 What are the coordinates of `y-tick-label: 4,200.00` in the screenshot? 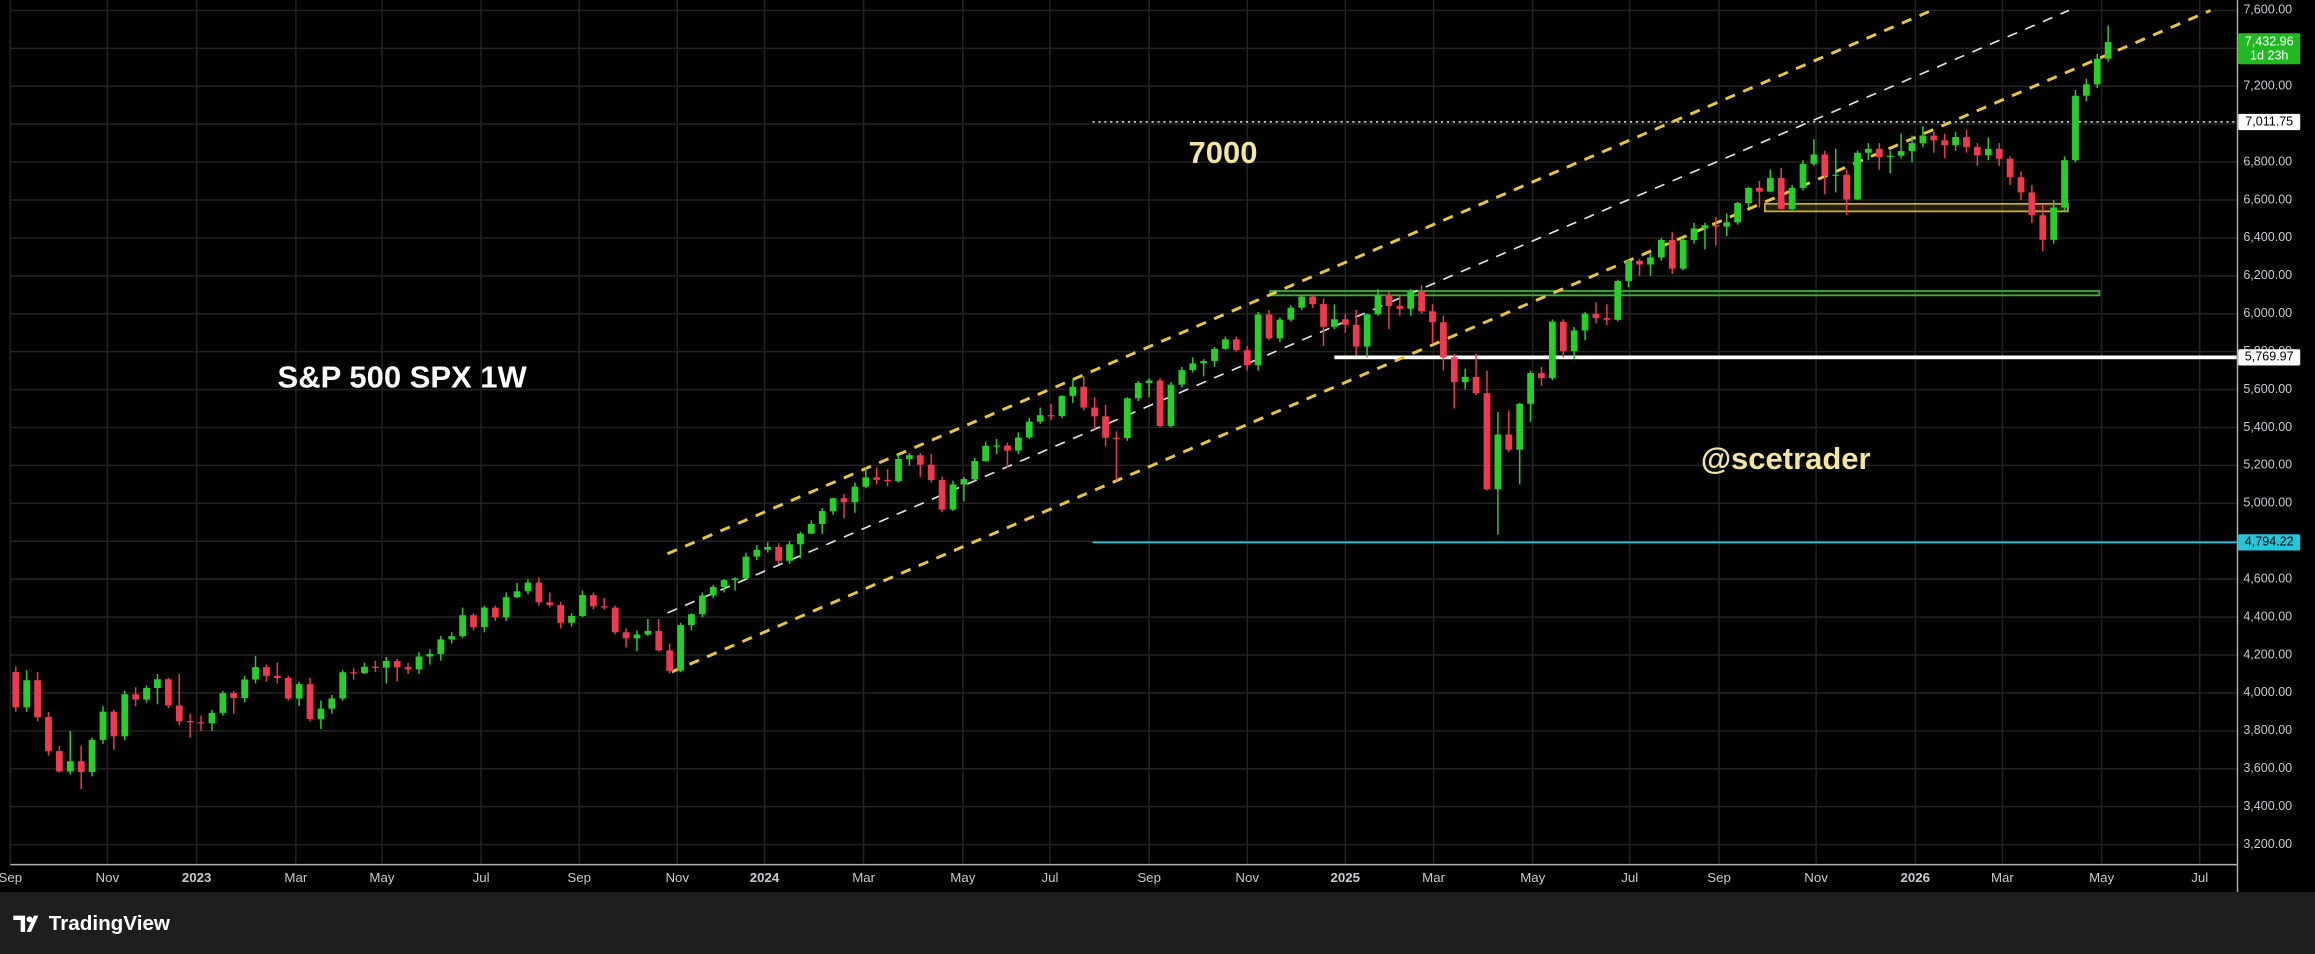 It's located at (2267, 654).